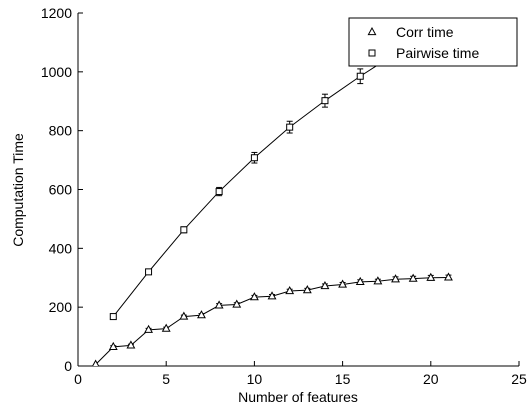 This screenshot has width=531, height=410. I want to click on x-tick-label: 15, so click(343, 379).